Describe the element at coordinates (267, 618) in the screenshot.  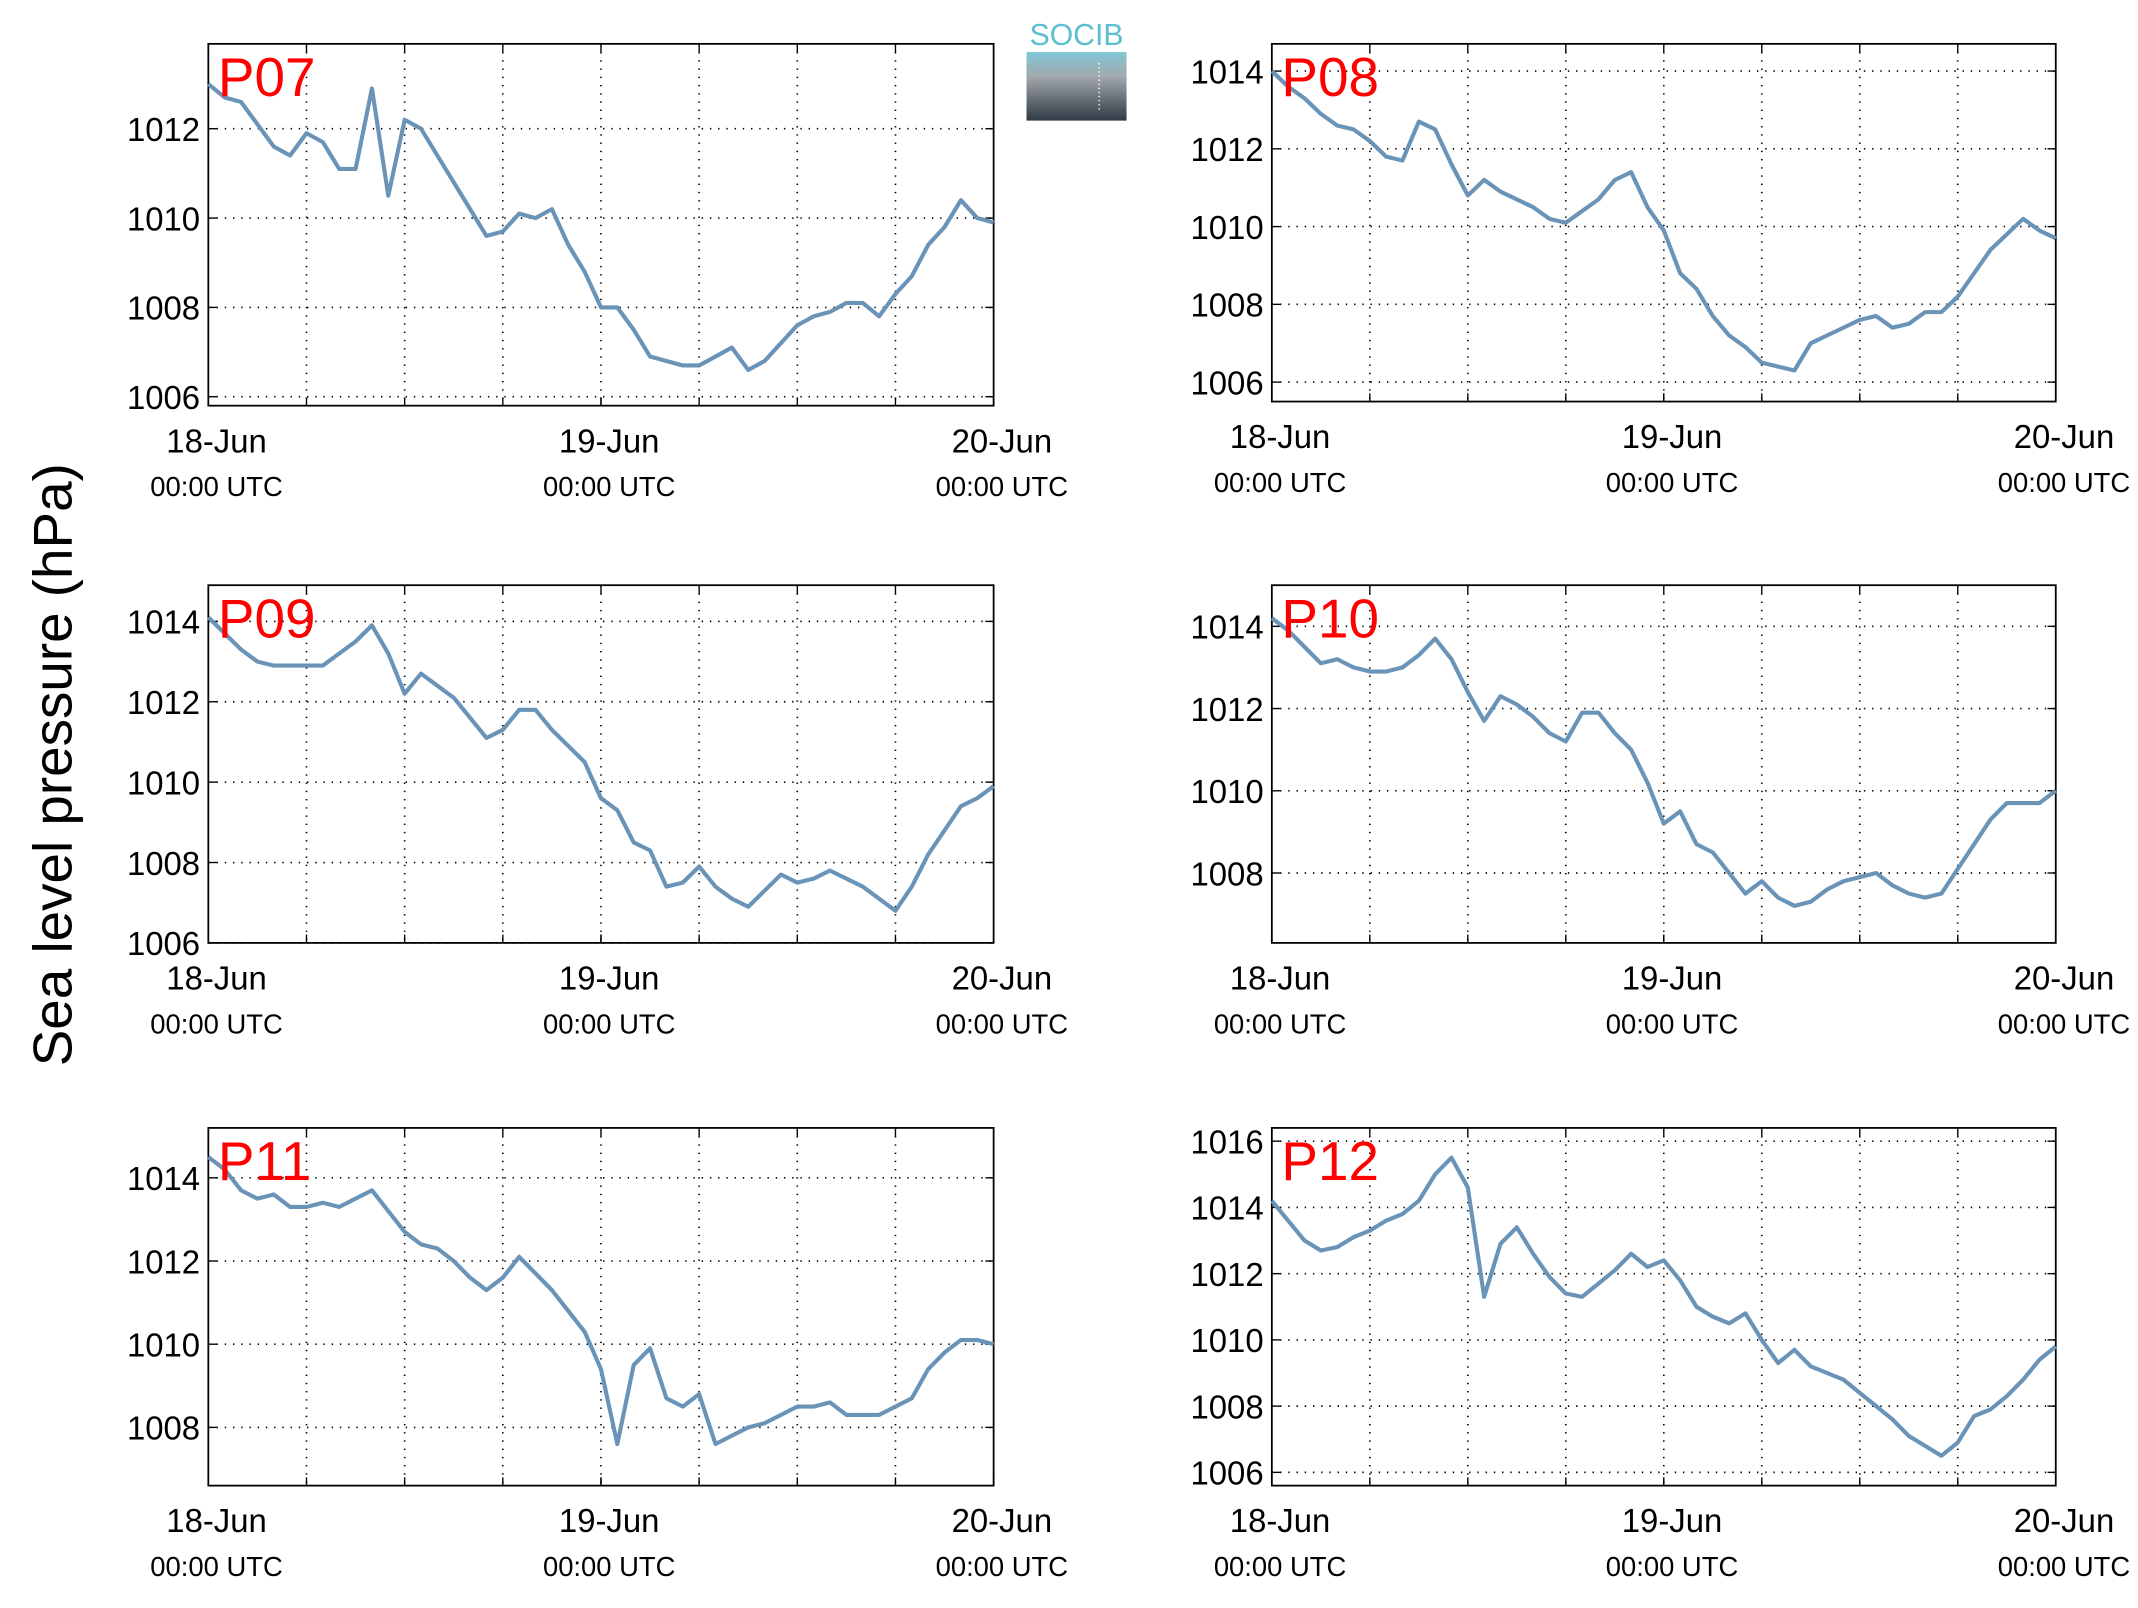
I see `panel-title: P09` at that location.